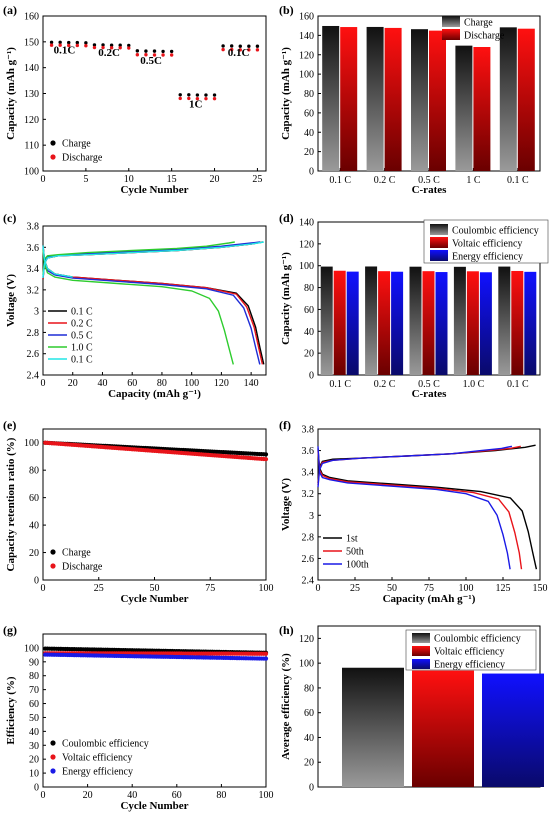 This screenshot has height=813, width=550. Describe the element at coordinates (474, 384) in the screenshot. I see `x-tick-label: 1.0 C` at that location.